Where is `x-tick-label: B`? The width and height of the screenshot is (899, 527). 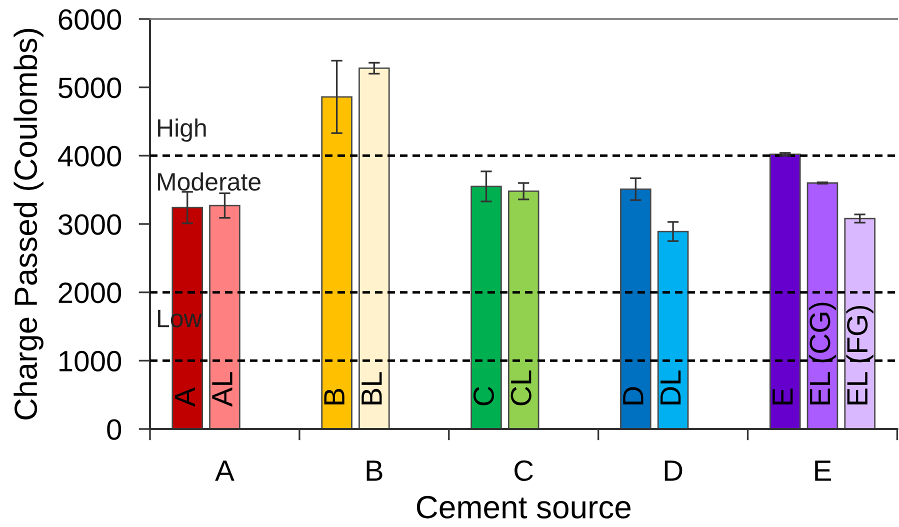 x-tick-label: B is located at coordinates (374, 470).